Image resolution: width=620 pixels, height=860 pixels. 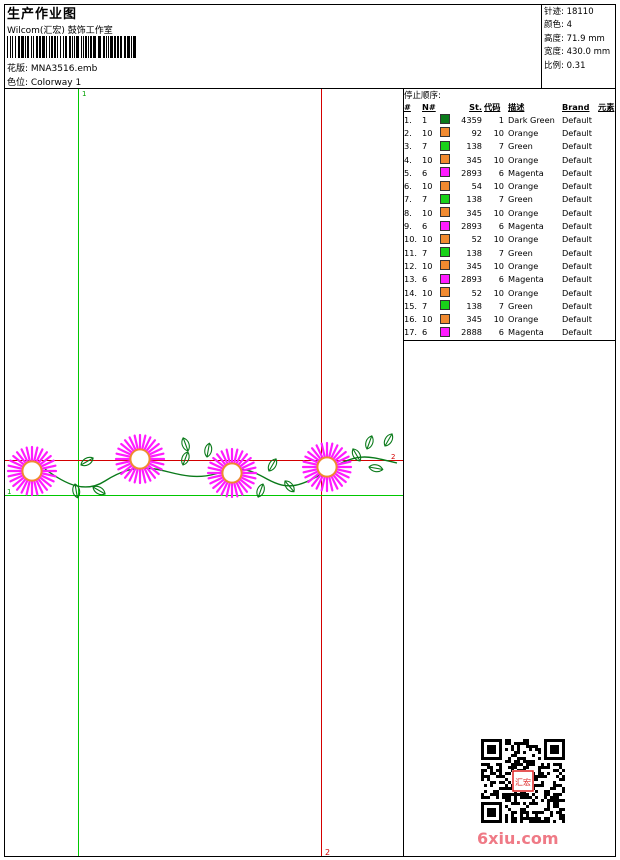 I want to click on row-stitches: 345, so click(x=474, y=265).